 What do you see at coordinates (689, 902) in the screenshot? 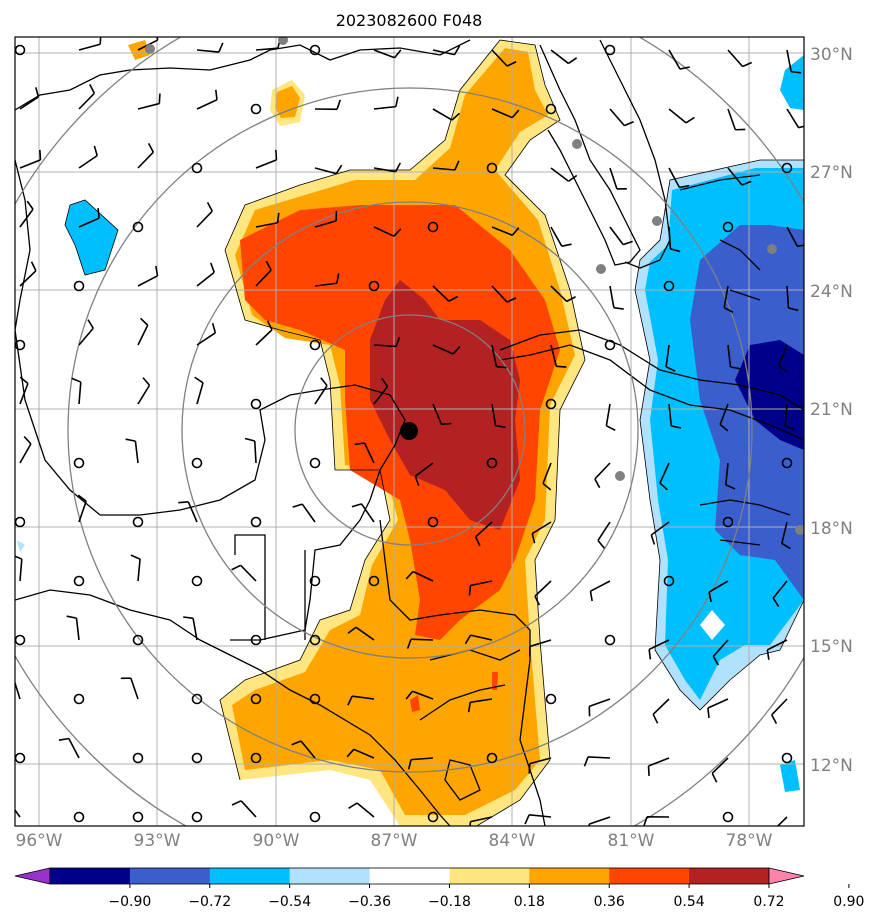
I see `colorbar-tick-label: 0.54` at bounding box center [689, 902].